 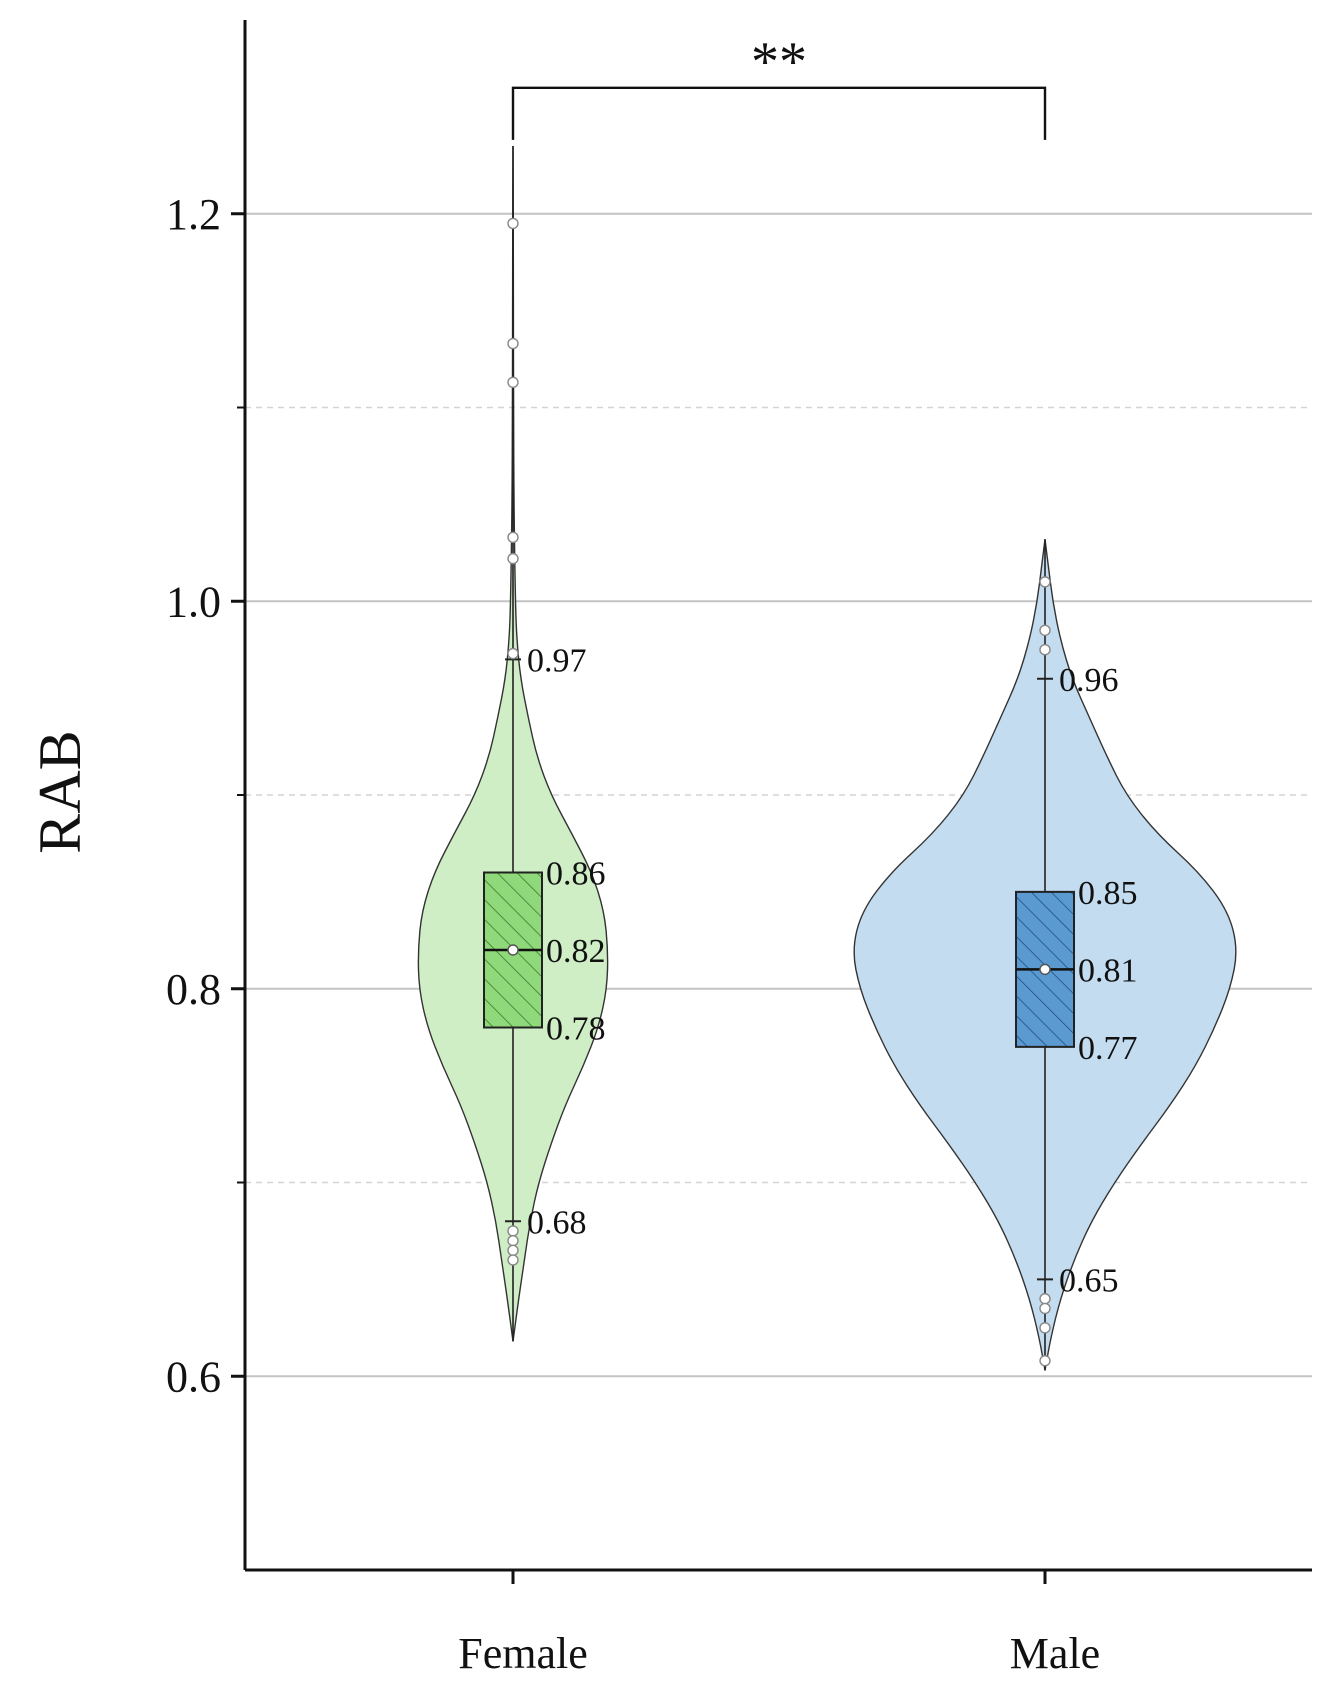 What do you see at coordinates (1055, 1653) in the screenshot?
I see `x-tick-label-male: Male` at bounding box center [1055, 1653].